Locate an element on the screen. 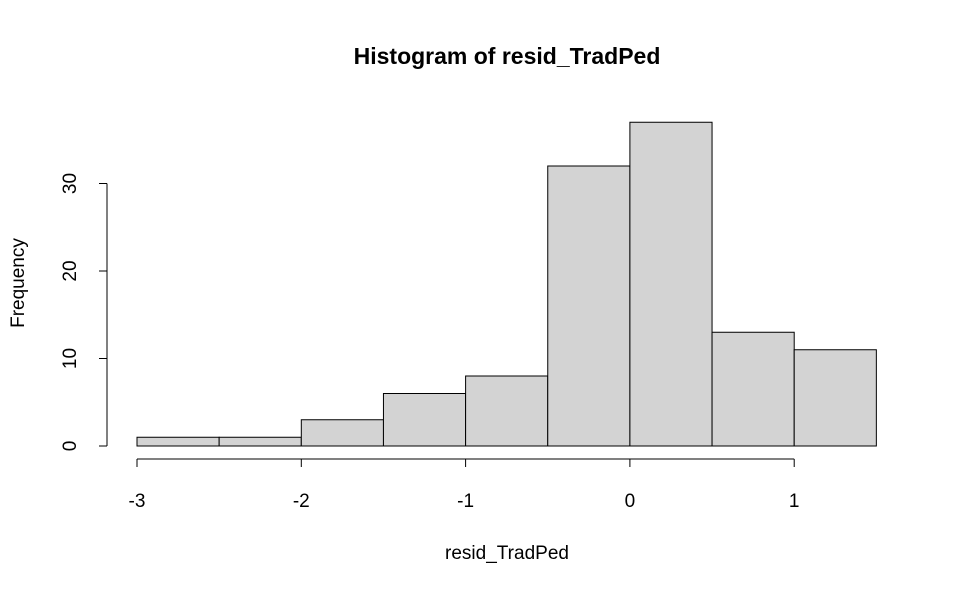  x-tick-label: -2 is located at coordinates (301, 501).